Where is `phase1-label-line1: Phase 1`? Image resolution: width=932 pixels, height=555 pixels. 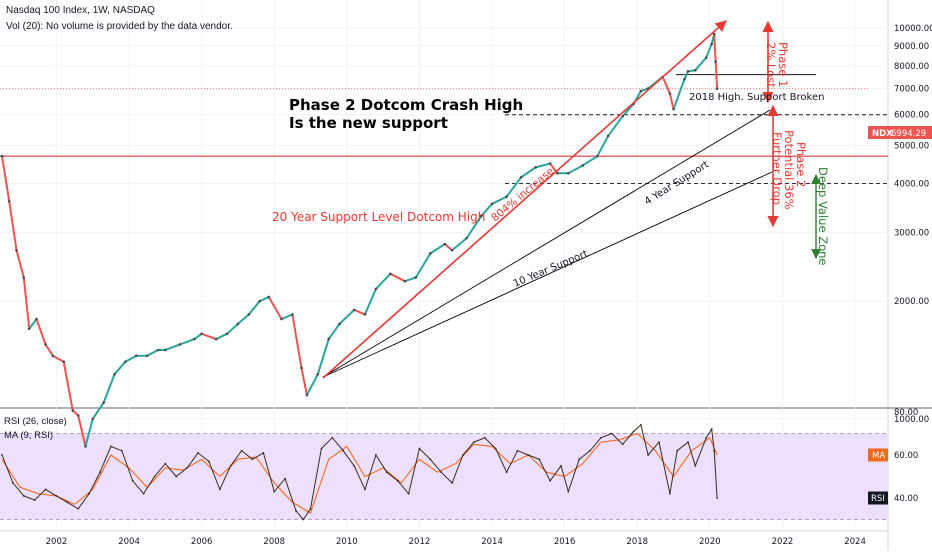
phase1-label-line1: Phase 1 is located at coordinates (783, 64).